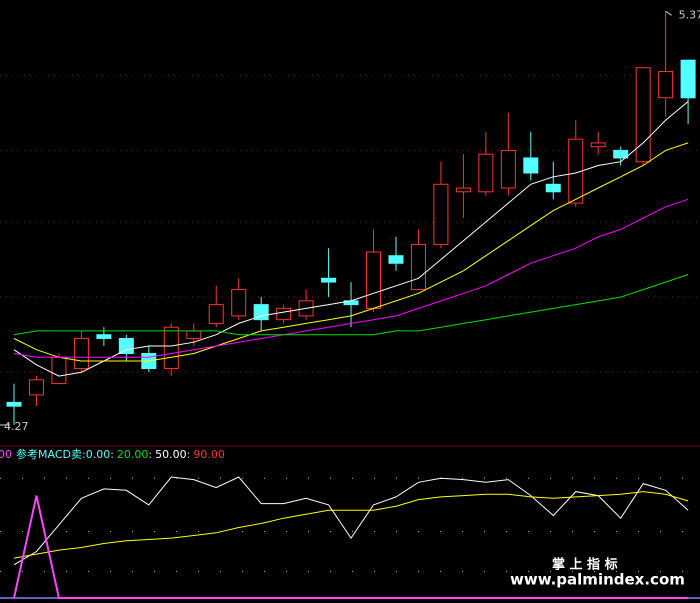  What do you see at coordinates (209, 454) in the screenshot?
I see `level-label: 90.00` at bounding box center [209, 454].